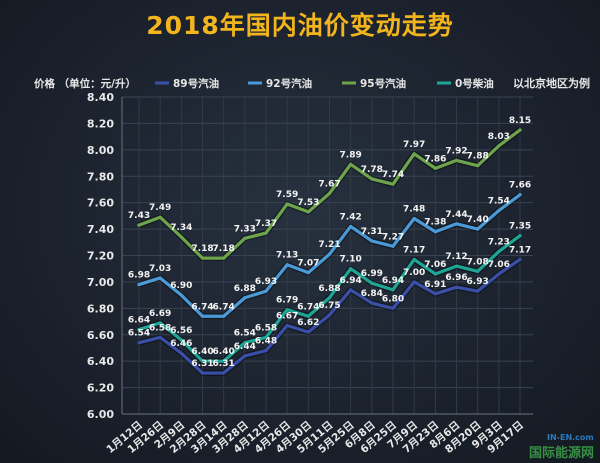 This screenshot has width=600, height=463. I want to click on legend: 价格 （单位：元/升） 89号汽油 92号汽油 95号汽油 0号柴油 以北京地区为例, so click(312, 83).